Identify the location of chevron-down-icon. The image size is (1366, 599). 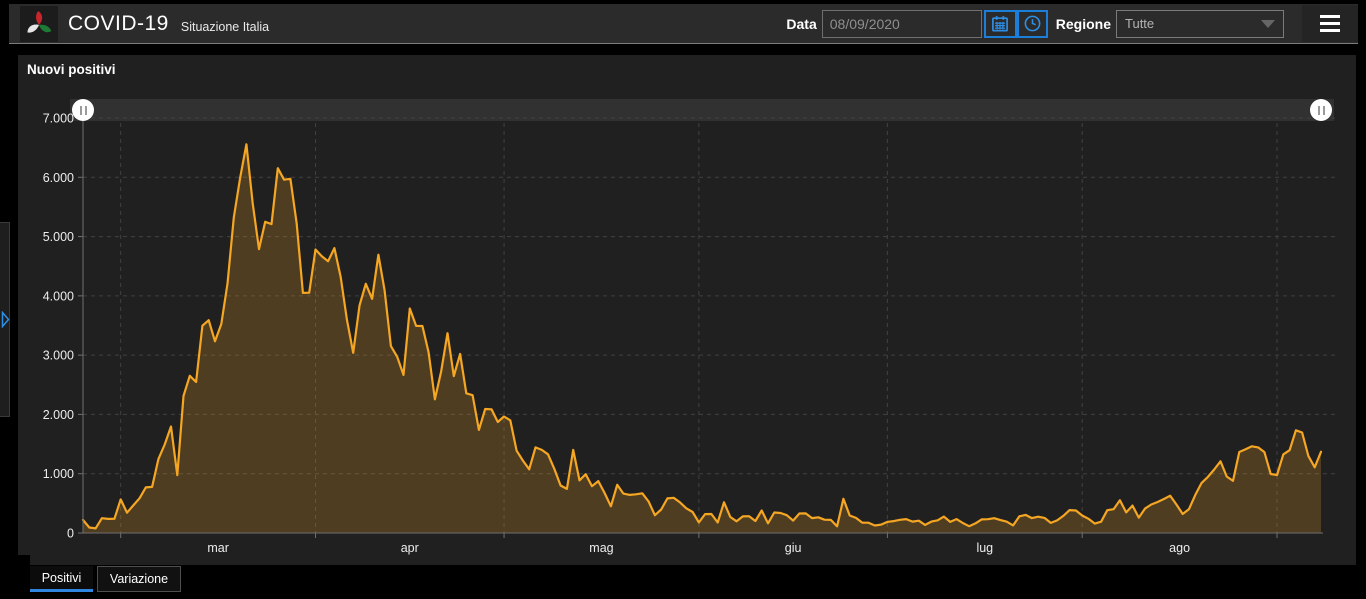
(1268, 23).